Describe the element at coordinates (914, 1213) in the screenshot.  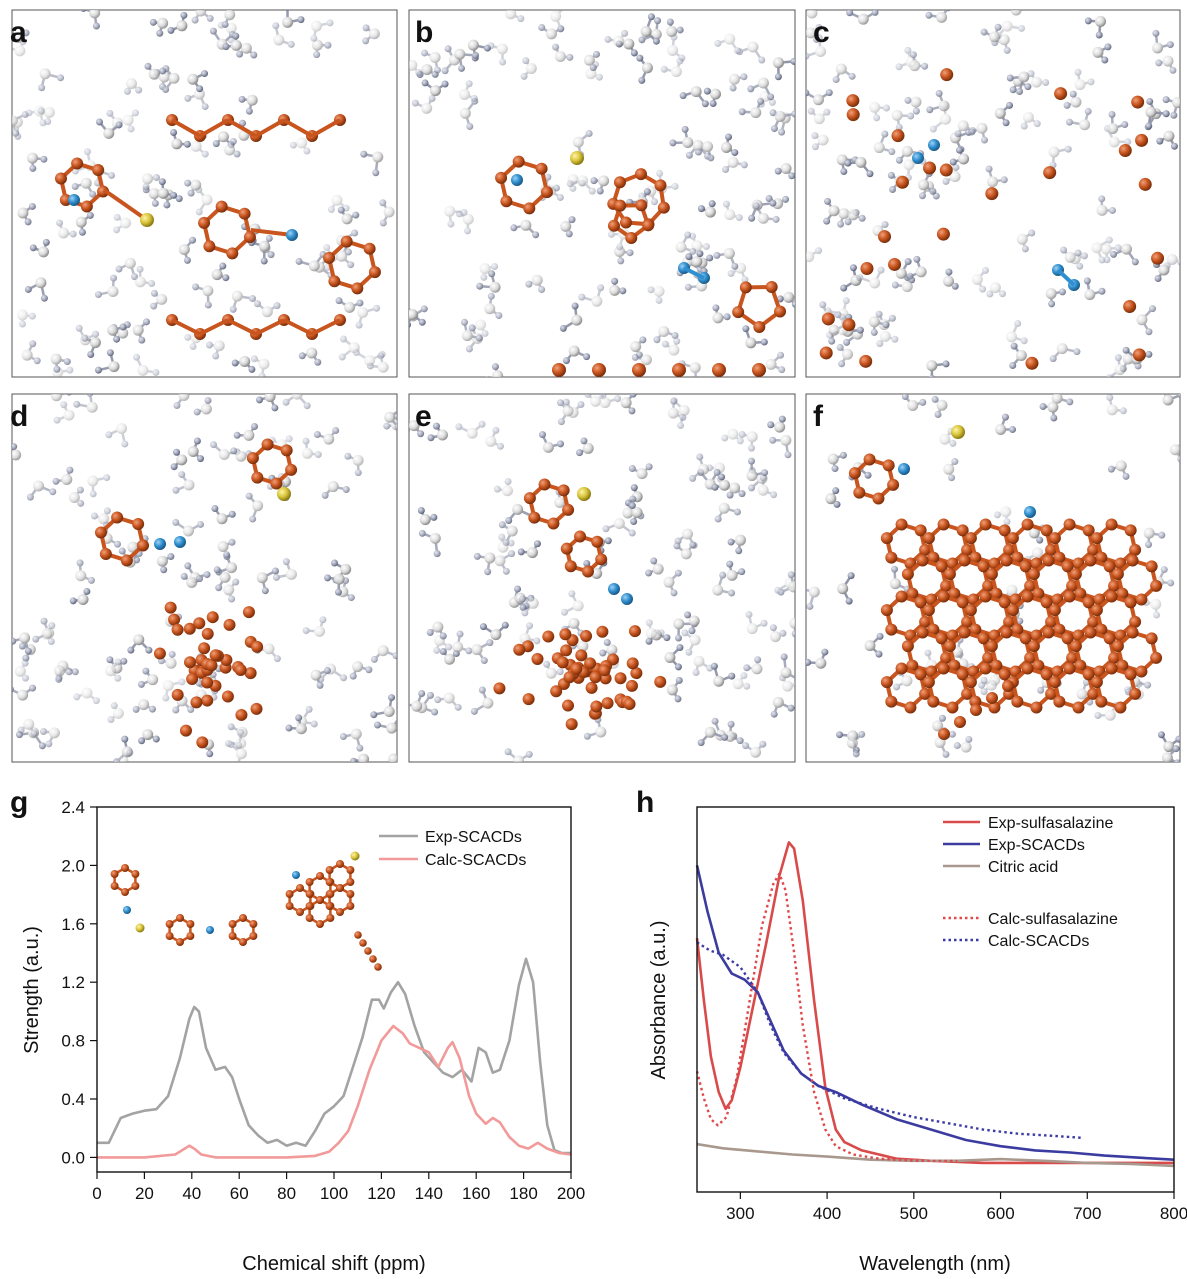
I see `x-tick-label-500: 500` at that location.